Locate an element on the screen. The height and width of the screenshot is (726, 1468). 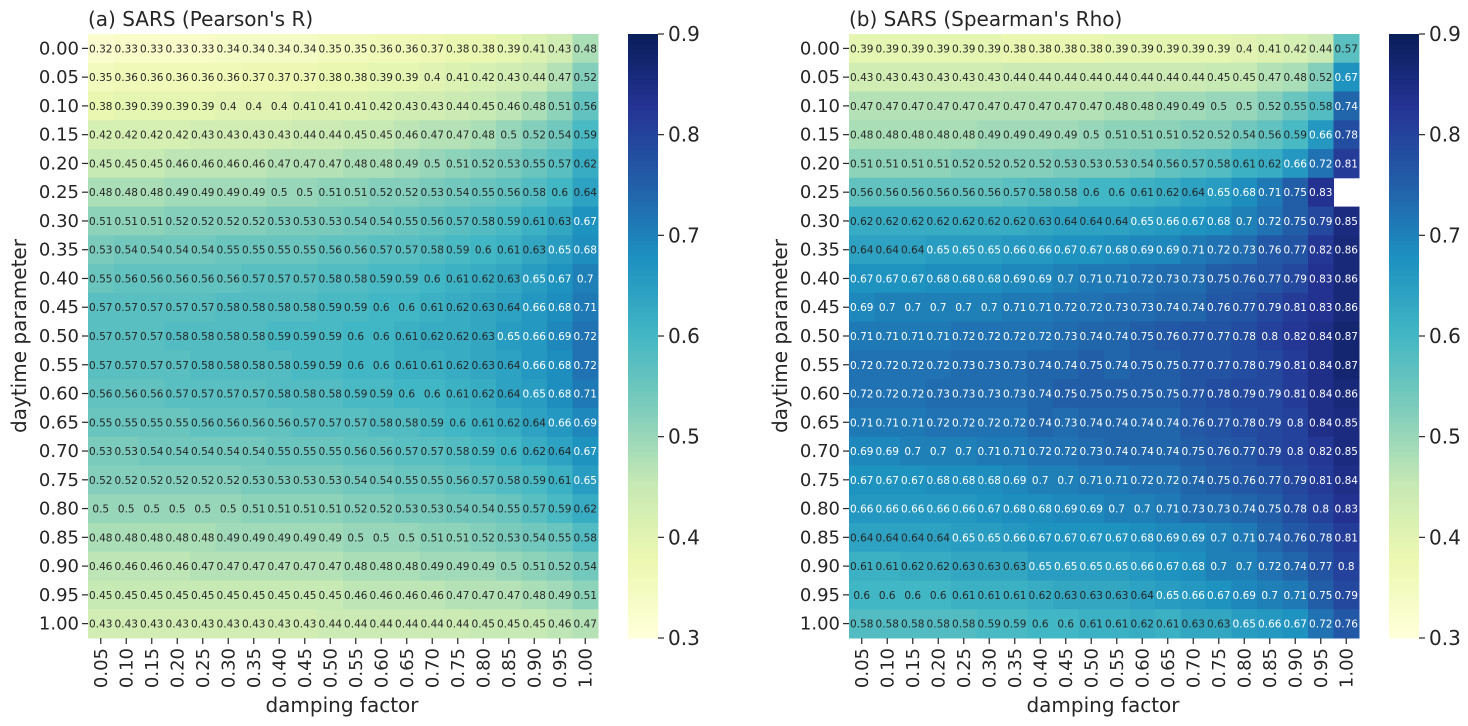
cell-value-label: 0.52 is located at coordinates (1269, 107).